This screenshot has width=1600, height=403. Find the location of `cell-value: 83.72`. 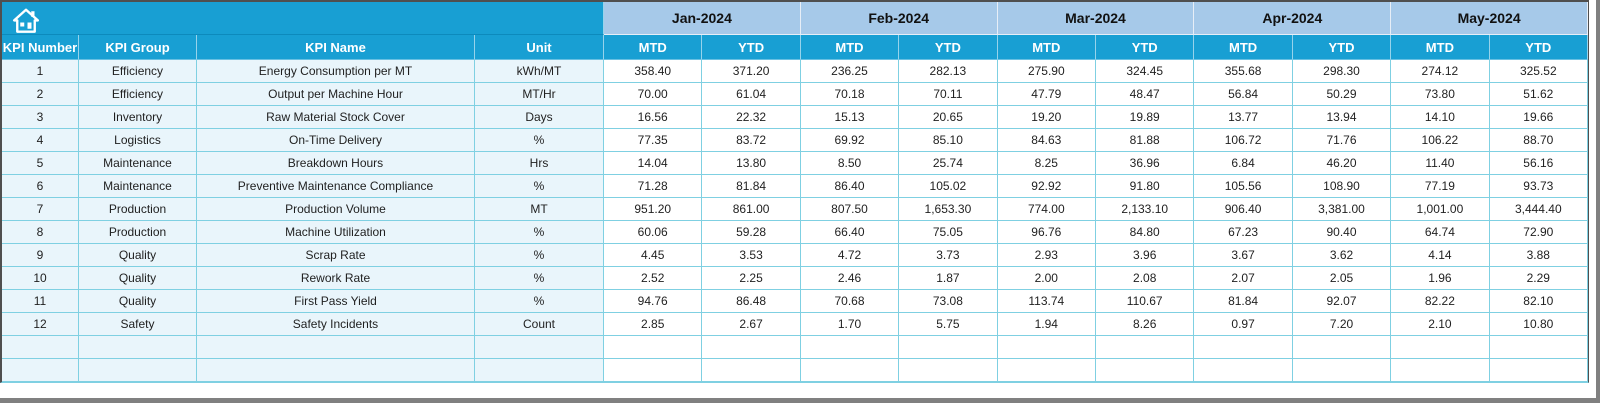

cell-value: 83.72 is located at coordinates (751, 140).